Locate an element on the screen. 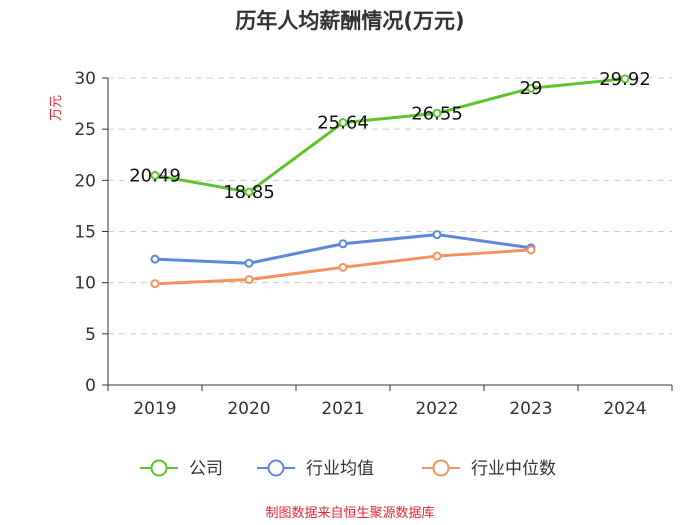 Image resolution: width=700 pixels, height=525 pixels. data-label-2024: 29.92 is located at coordinates (625, 79).